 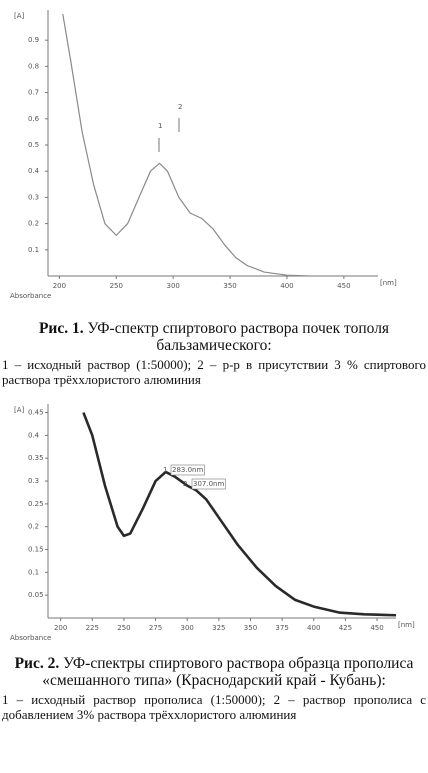 I want to click on y-tick-label: 0.5, so click(x=33, y=145).